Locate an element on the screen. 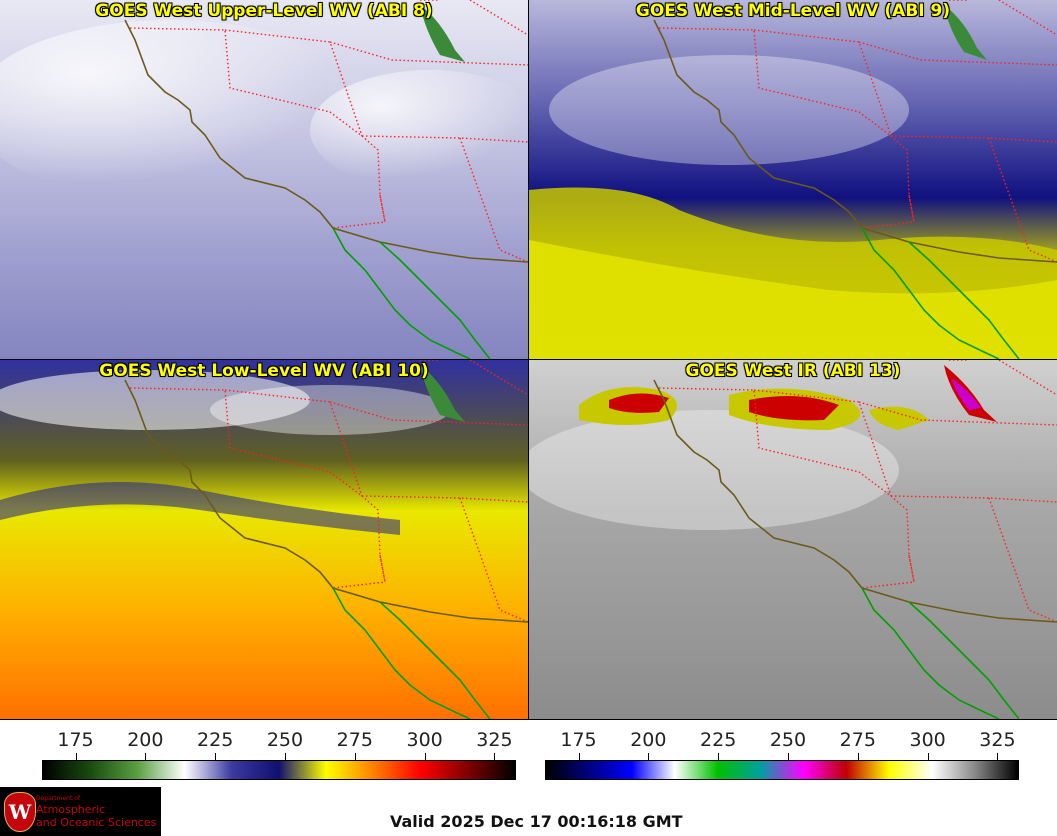 The image size is (1057, 836). panel-title: GOES West IR (ABI 13) is located at coordinates (793, 371).